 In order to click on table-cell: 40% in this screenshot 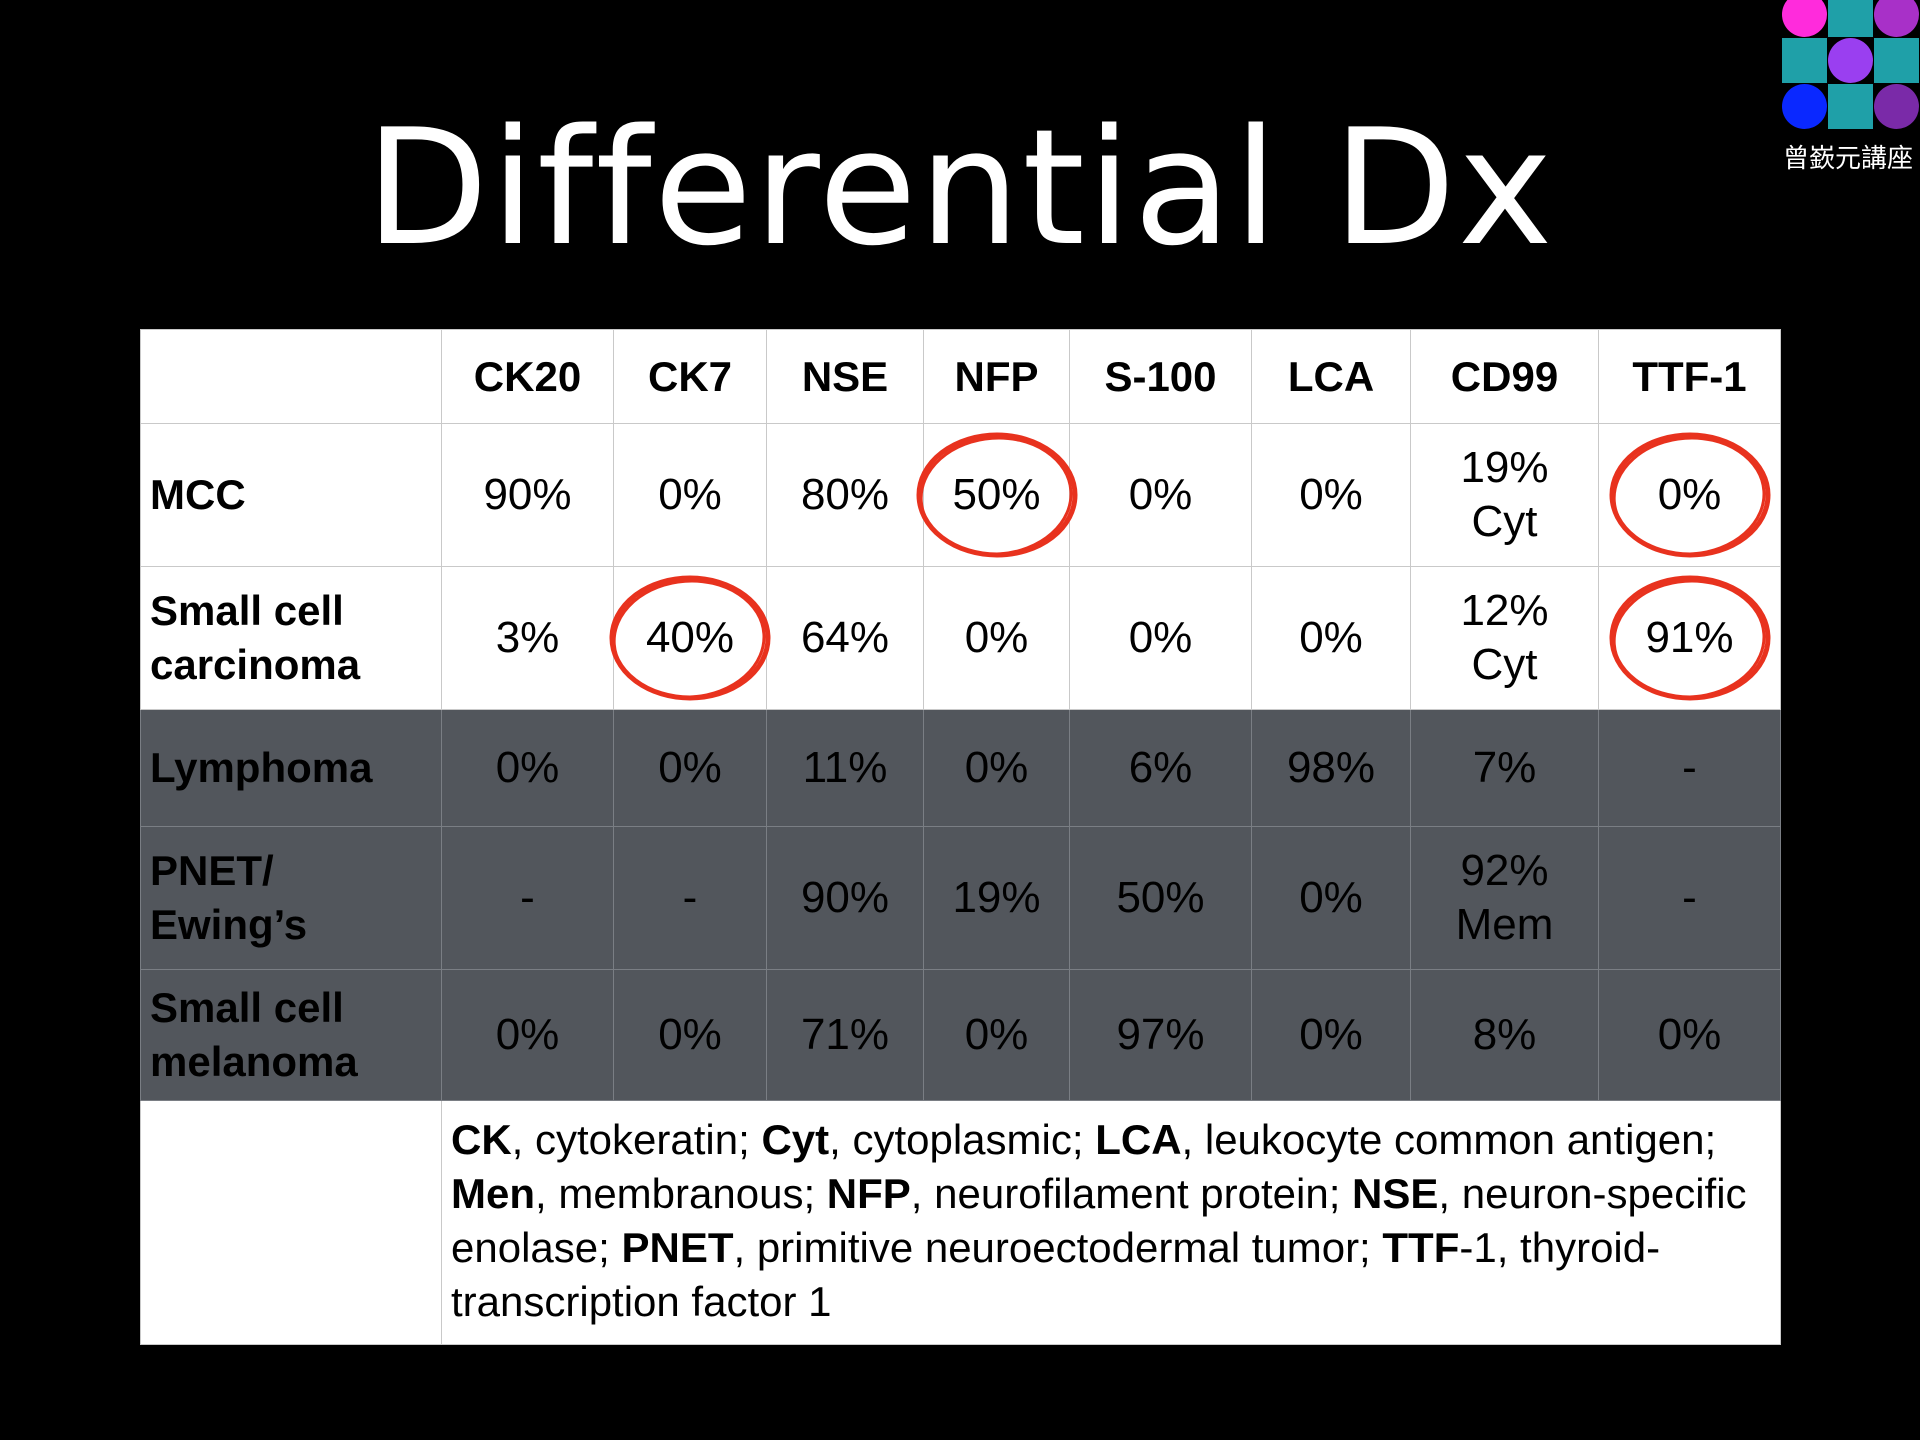, I will do `click(690, 638)`.